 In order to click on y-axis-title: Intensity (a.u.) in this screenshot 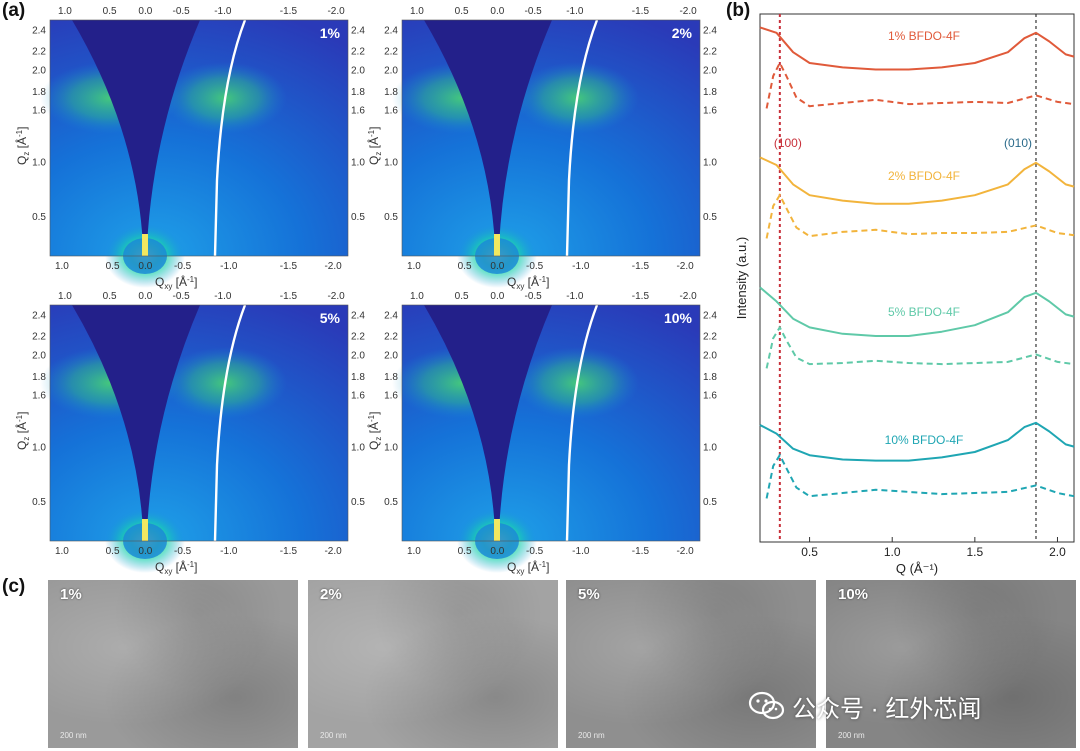, I will do `click(741, 278)`.